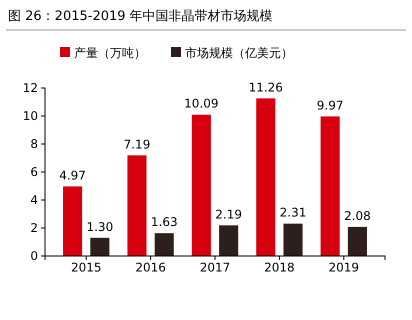 This screenshot has width=412, height=320. What do you see at coordinates (279, 267) in the screenshot?
I see `x-tick-label: 2018` at bounding box center [279, 267].